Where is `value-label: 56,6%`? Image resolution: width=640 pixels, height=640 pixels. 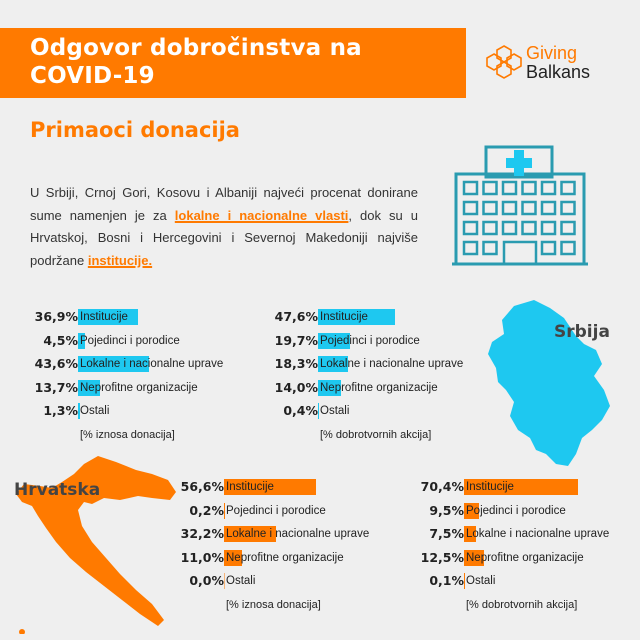
value-label: 56,6% is located at coordinates (202, 486).